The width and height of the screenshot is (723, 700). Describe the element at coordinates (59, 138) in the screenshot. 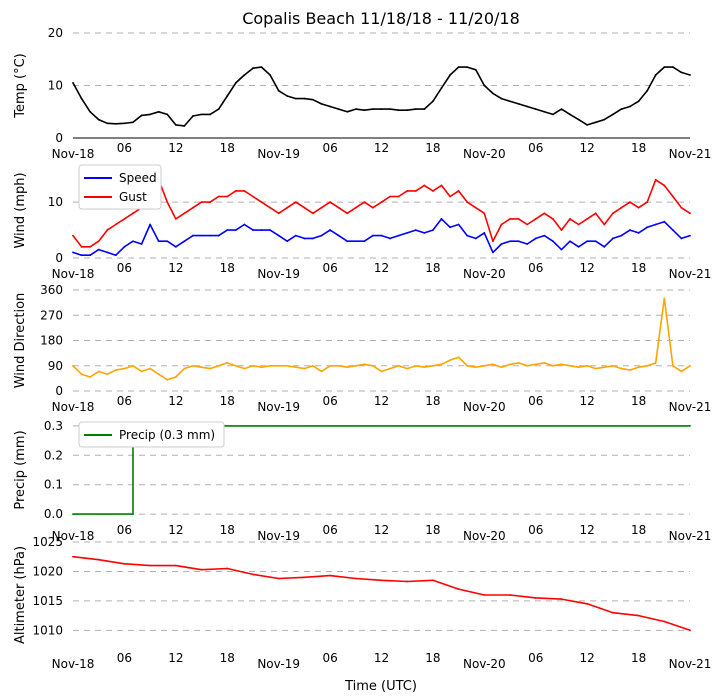

I see `y-tick-label: 0` at that location.